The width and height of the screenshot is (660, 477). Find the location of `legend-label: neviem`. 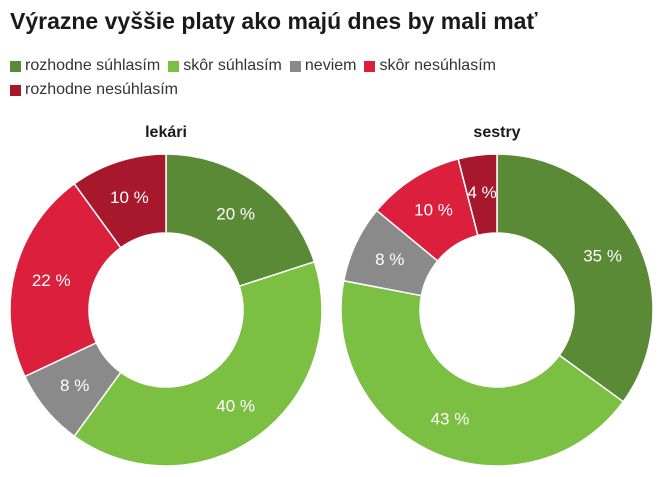

legend-label: neviem is located at coordinates (330, 65).